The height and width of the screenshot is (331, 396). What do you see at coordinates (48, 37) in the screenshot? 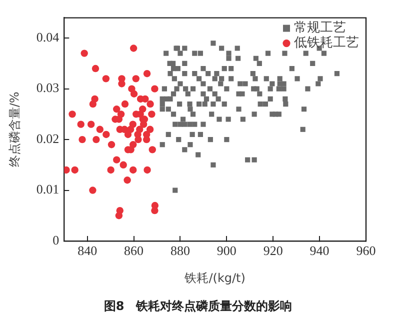
I see `y-tick-label: 0.04` at bounding box center [48, 37].